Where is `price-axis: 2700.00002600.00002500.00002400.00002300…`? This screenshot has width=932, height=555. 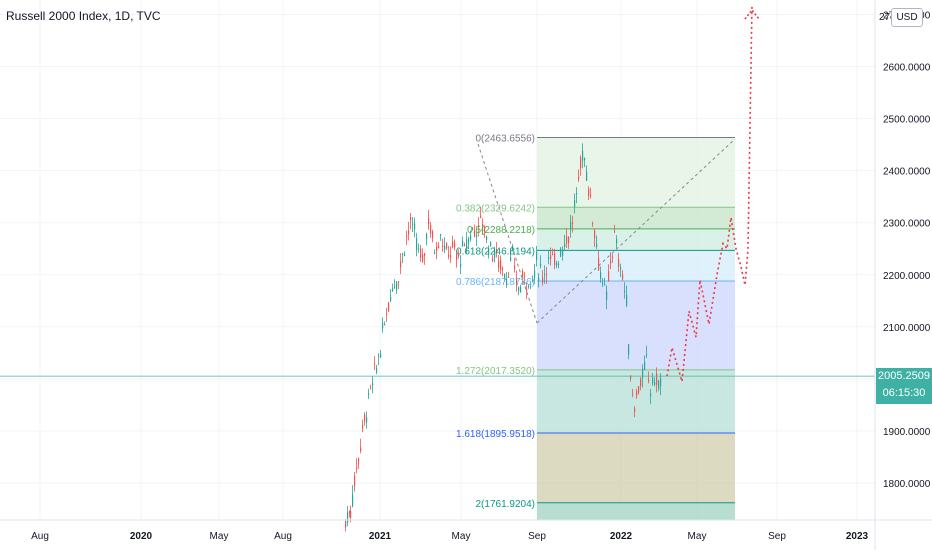 price-axis: 2700.00002600.00002500.00002400.00002300… is located at coordinates (902, 275).